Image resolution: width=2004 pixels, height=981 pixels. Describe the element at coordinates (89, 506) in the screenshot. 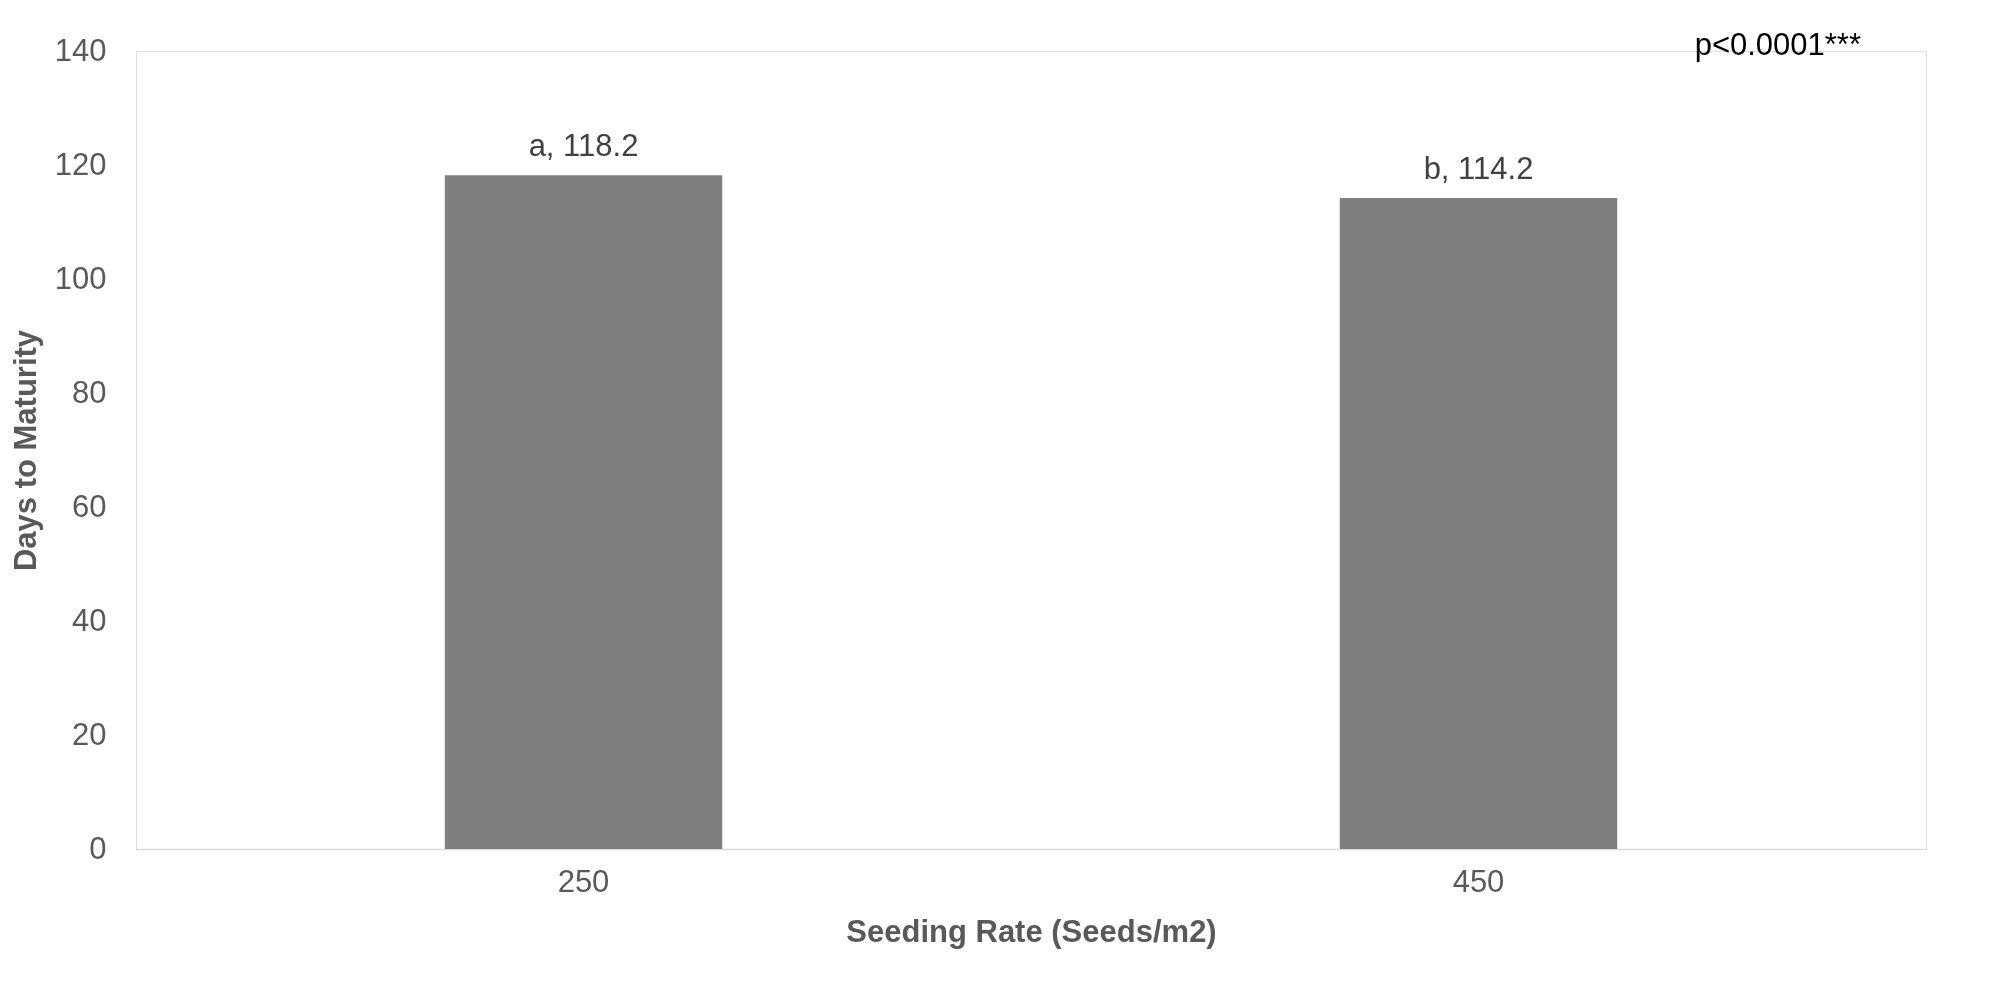

I see `y-tick-label: 60` at that location.